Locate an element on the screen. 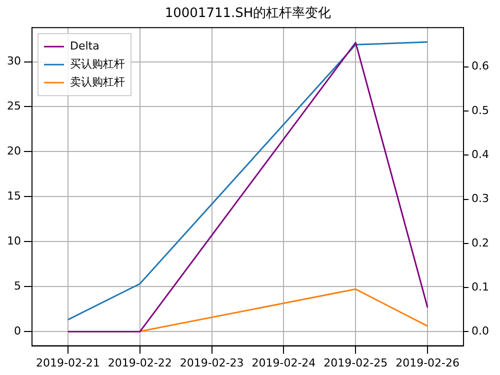 This screenshot has height=375, width=500. x-tick-label: 2019-02-22 is located at coordinates (140, 363).